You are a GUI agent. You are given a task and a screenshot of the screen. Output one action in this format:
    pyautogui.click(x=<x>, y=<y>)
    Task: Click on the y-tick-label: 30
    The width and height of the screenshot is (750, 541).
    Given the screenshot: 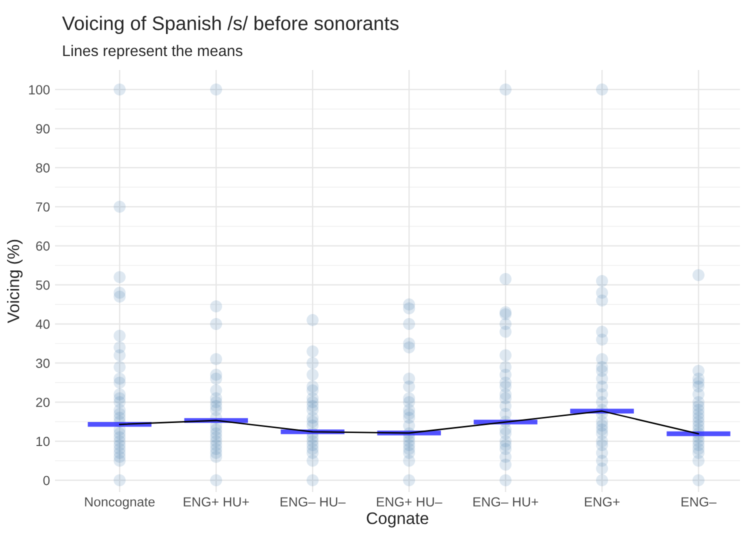 What is the action you would take?
    pyautogui.click(x=43, y=363)
    